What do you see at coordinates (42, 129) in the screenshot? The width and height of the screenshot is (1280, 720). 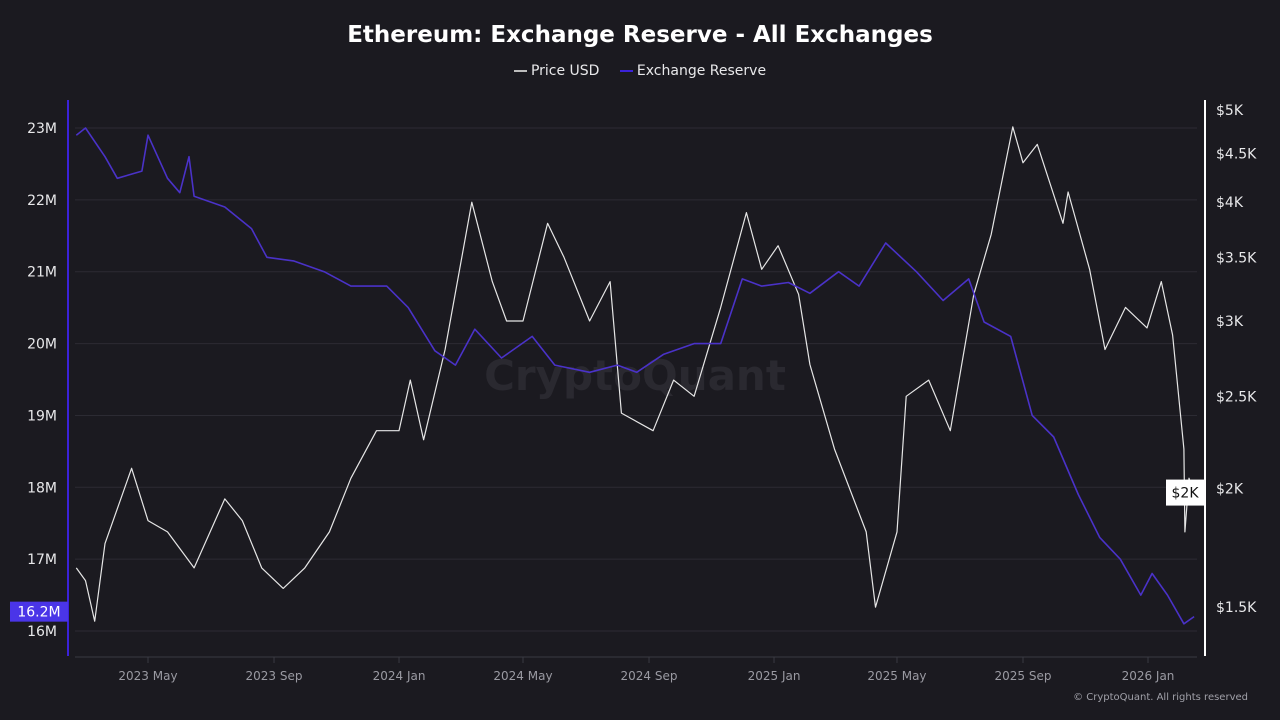 I see `left-tick-label: 23M` at bounding box center [42, 129].